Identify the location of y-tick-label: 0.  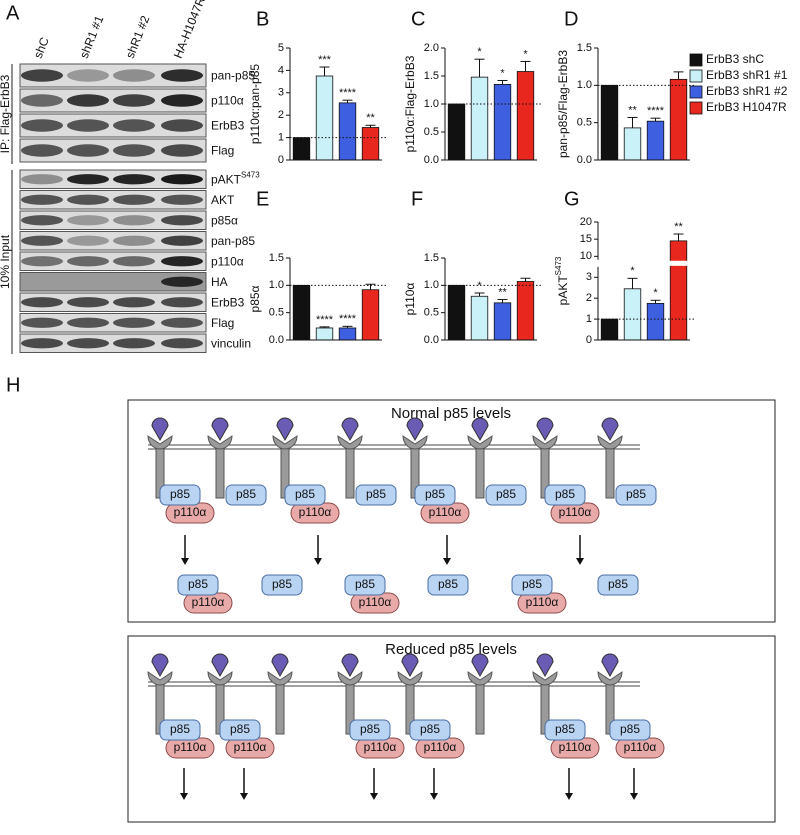
(281, 160).